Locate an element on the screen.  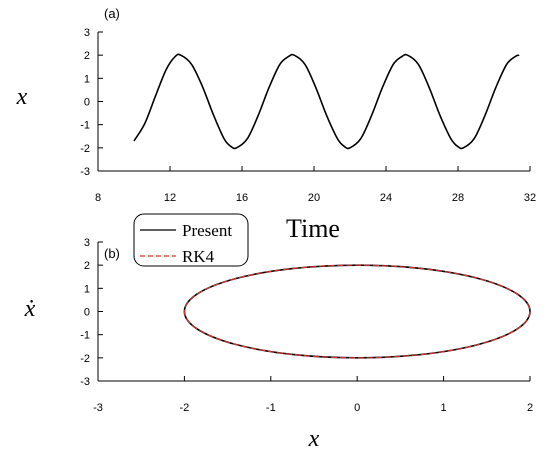
panel-b-label: (b) is located at coordinates (112, 253).